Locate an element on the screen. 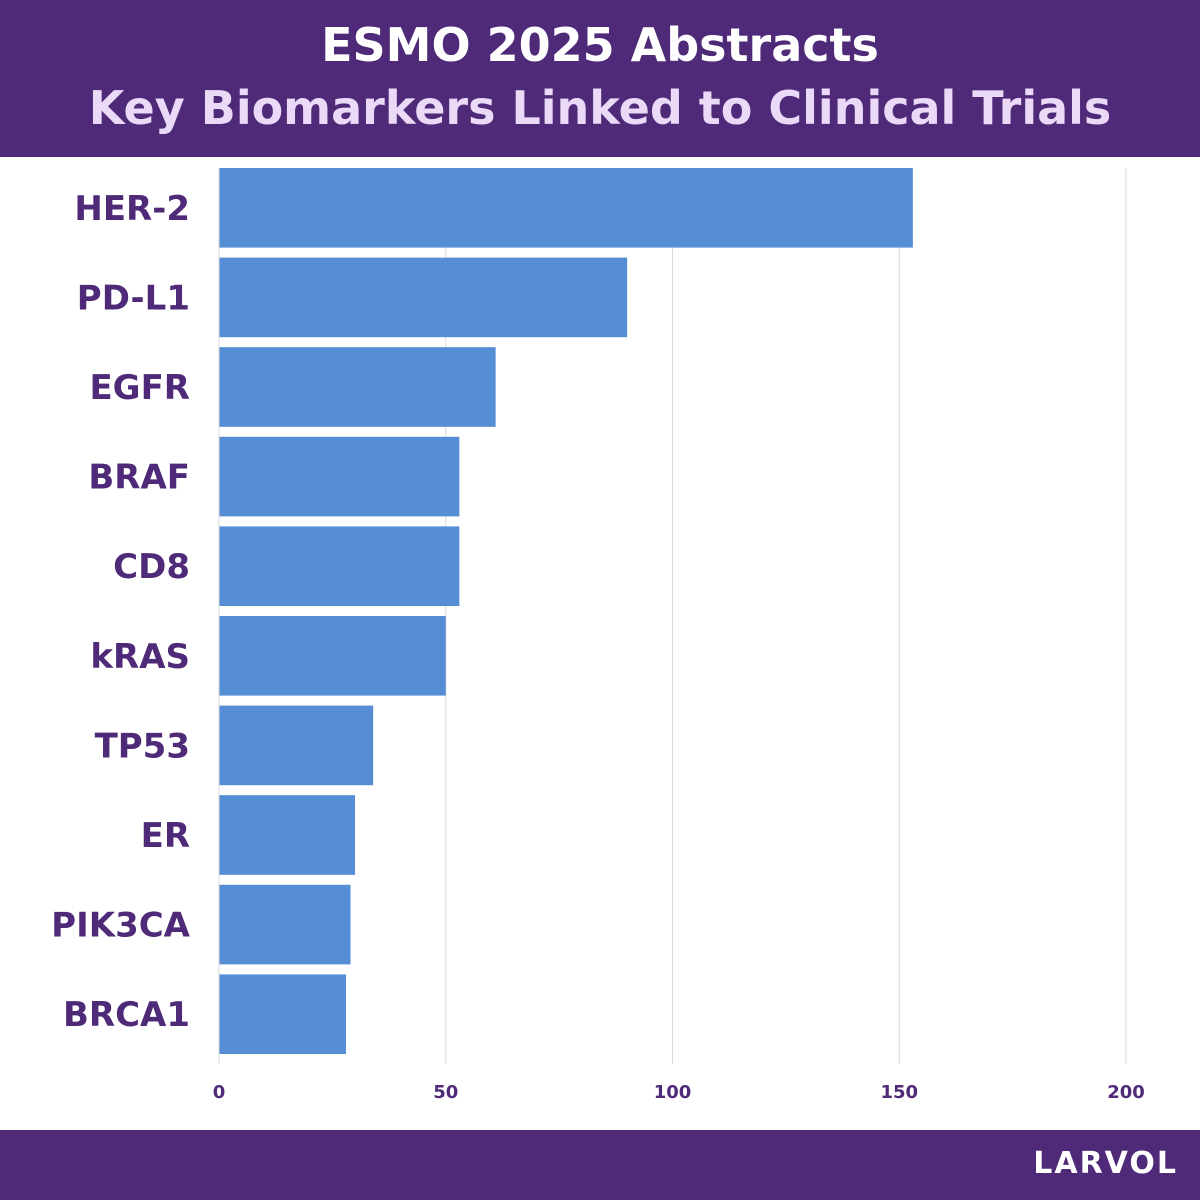 The image size is (1200, 1200). chart-subtitle: Key Biomarkers Linked to Clinical Trials is located at coordinates (600, 108).